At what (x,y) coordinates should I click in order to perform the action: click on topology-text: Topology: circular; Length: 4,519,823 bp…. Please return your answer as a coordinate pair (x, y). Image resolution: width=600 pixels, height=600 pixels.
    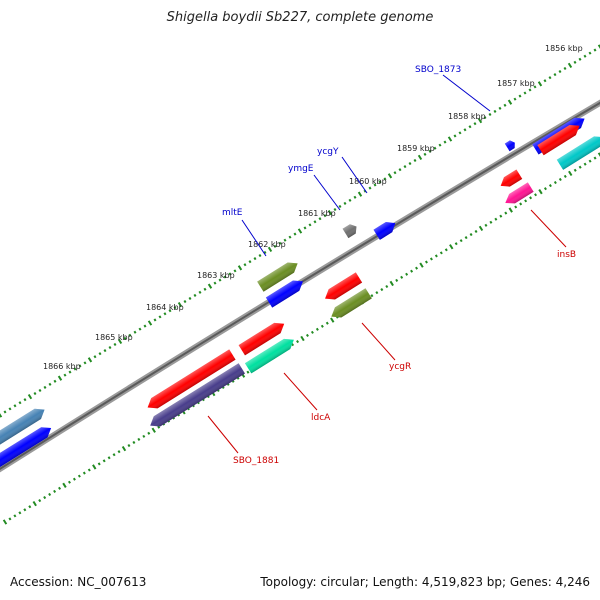
    Looking at the image, I should click on (425, 582).